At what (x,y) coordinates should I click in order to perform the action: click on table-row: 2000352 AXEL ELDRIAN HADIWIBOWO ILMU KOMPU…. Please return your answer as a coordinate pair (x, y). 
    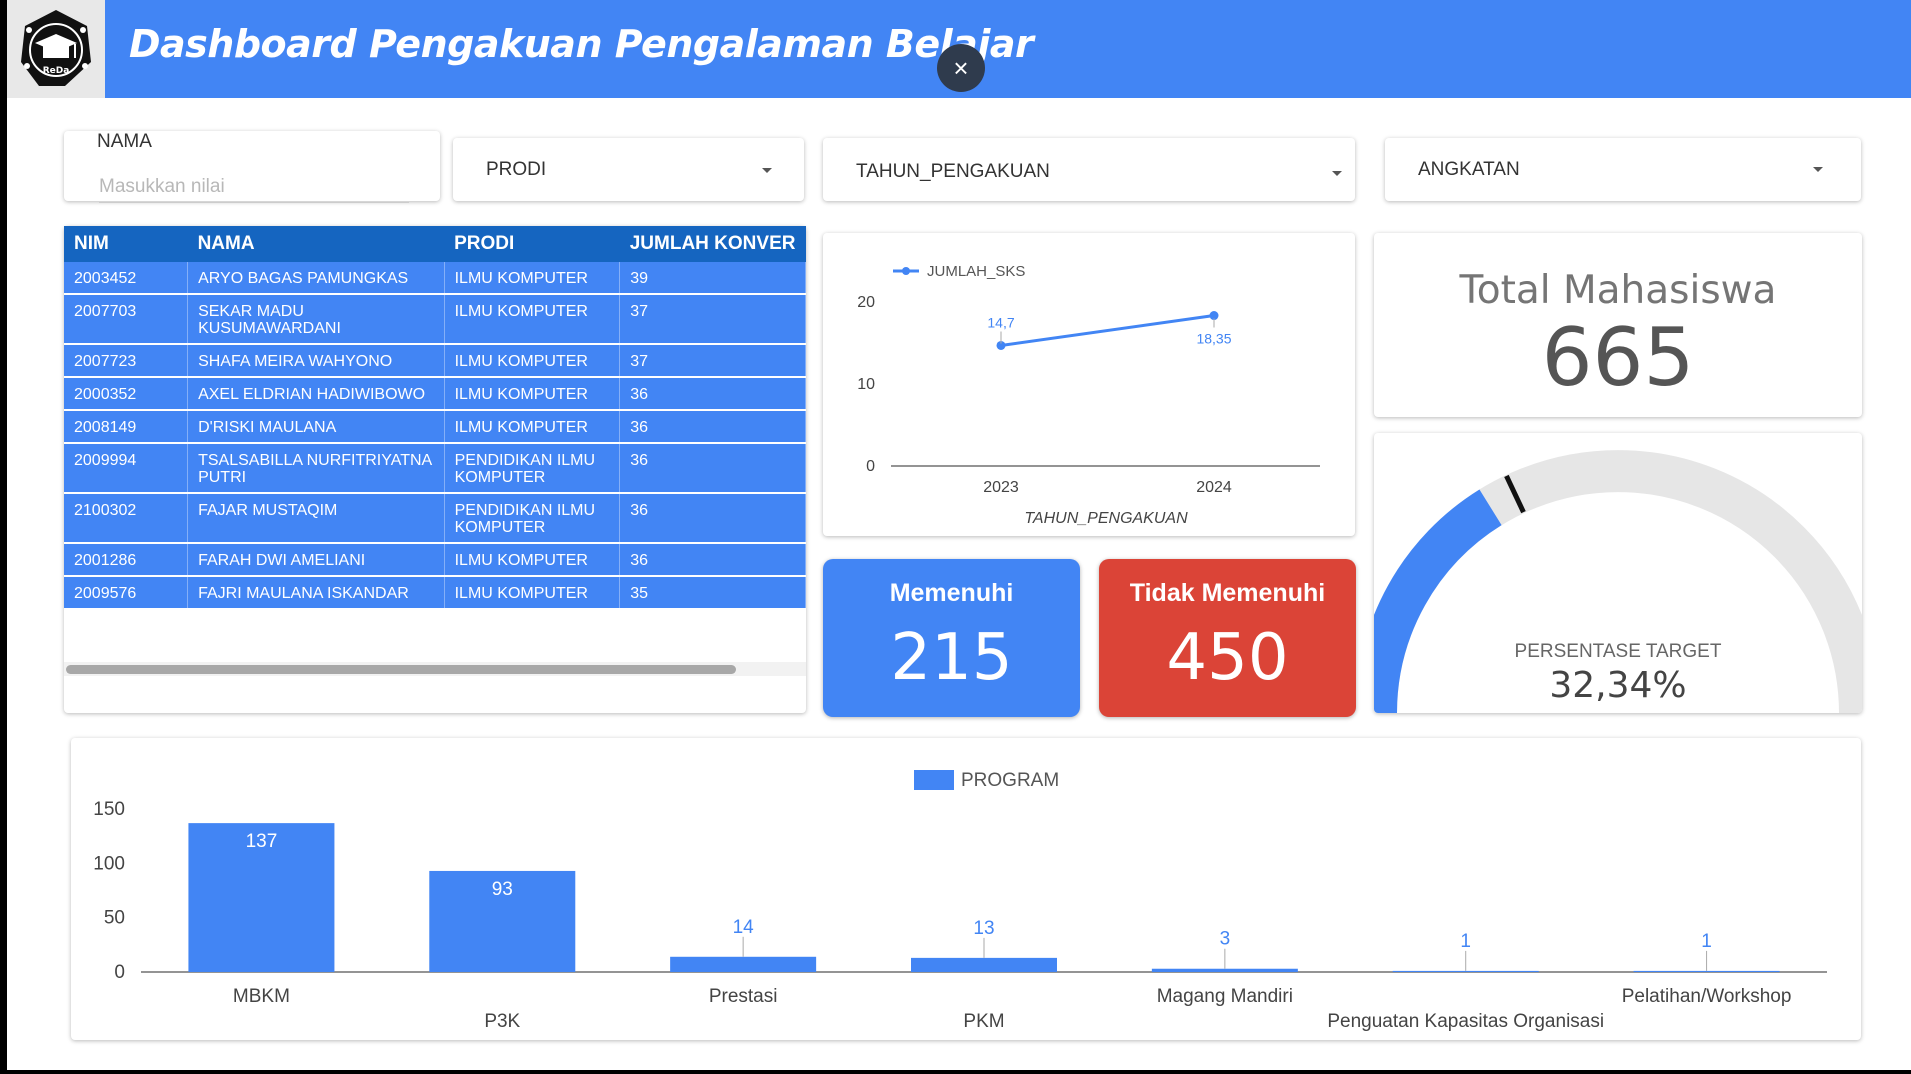
    Looking at the image, I should click on (435, 394).